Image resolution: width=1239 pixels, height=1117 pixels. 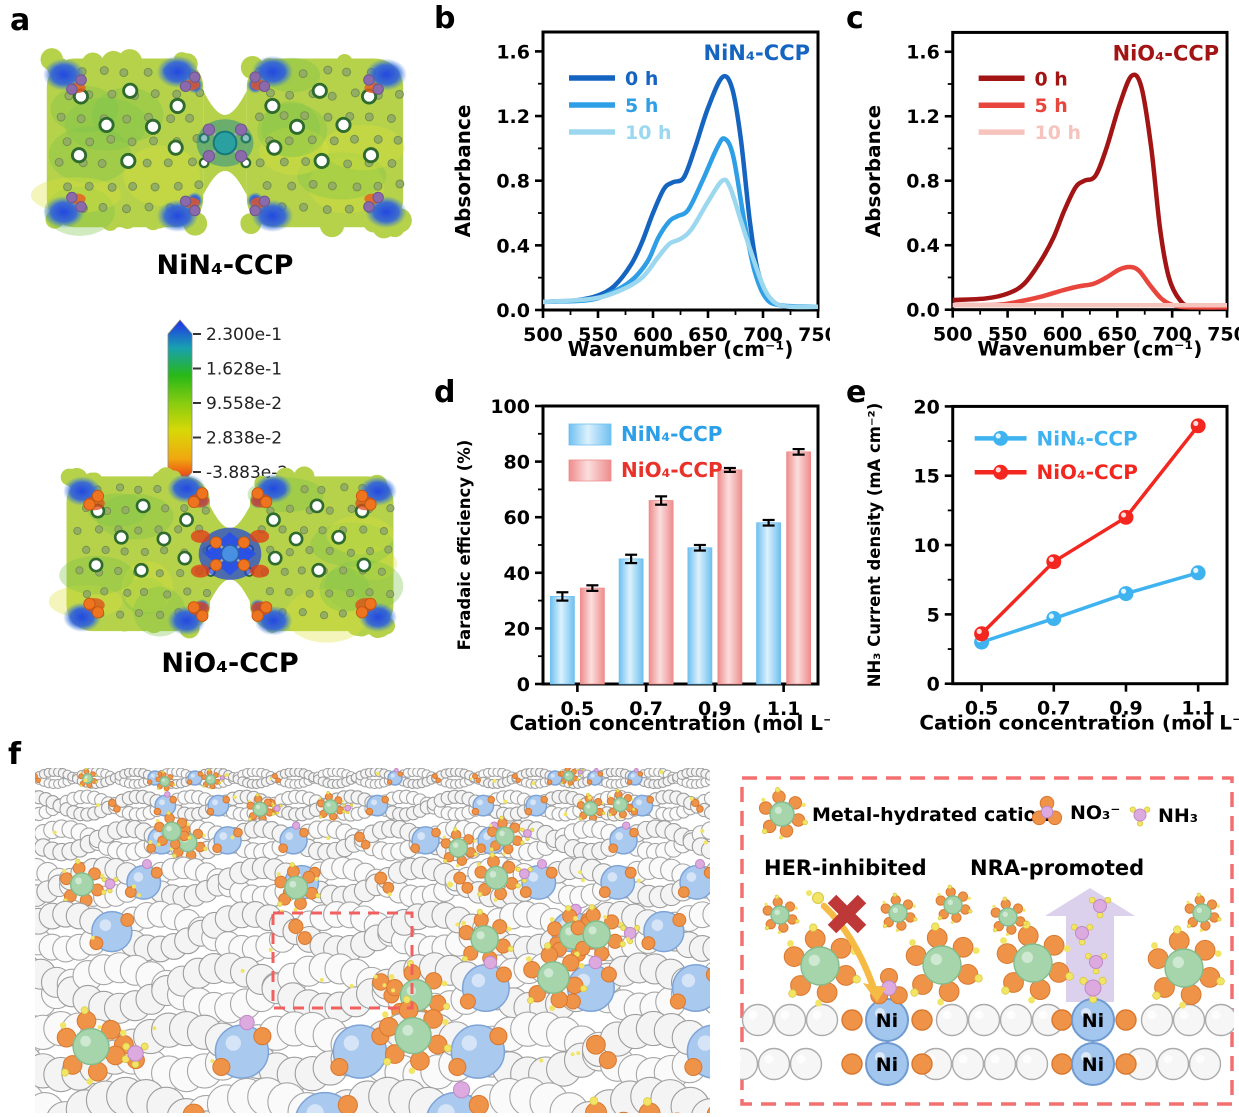 I want to click on bar-NiO₄-CCP-0.7, so click(x=661, y=592).